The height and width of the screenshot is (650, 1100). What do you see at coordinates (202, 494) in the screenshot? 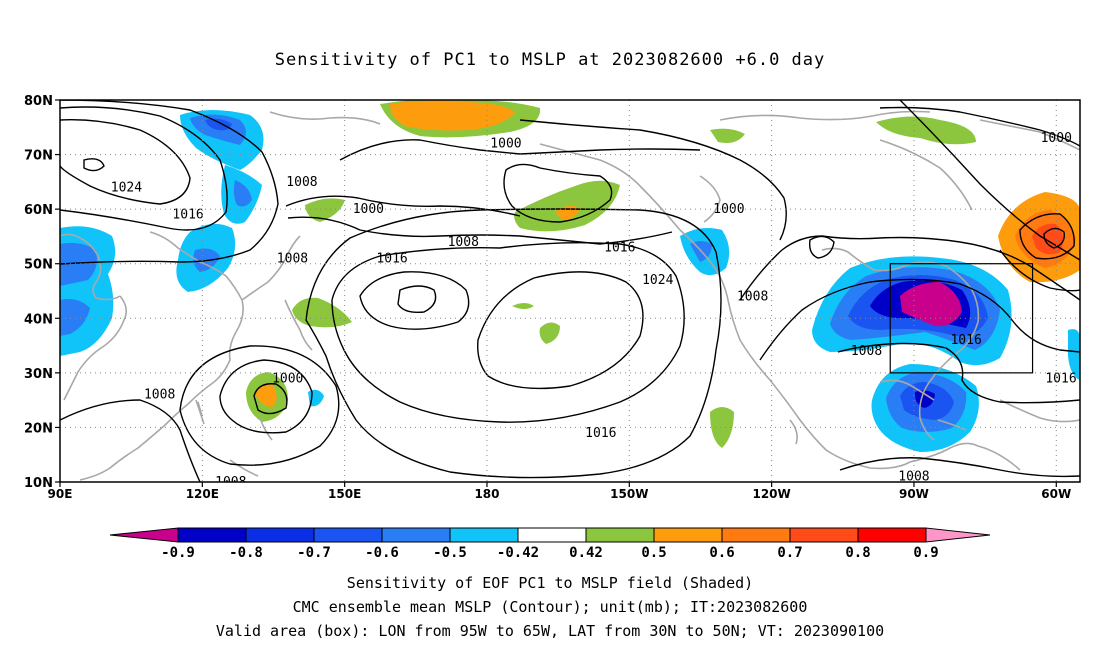
I see `lon-tick-label: 120E` at bounding box center [202, 494].